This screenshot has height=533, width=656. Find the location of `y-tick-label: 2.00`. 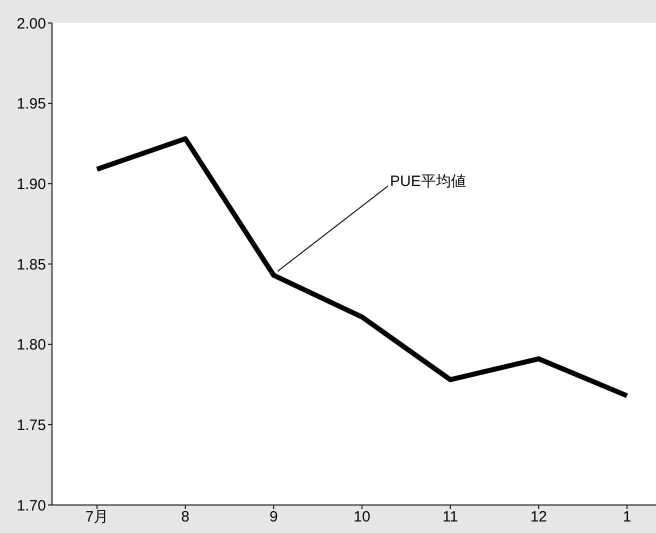

y-tick-label: 2.00 is located at coordinates (31, 23).